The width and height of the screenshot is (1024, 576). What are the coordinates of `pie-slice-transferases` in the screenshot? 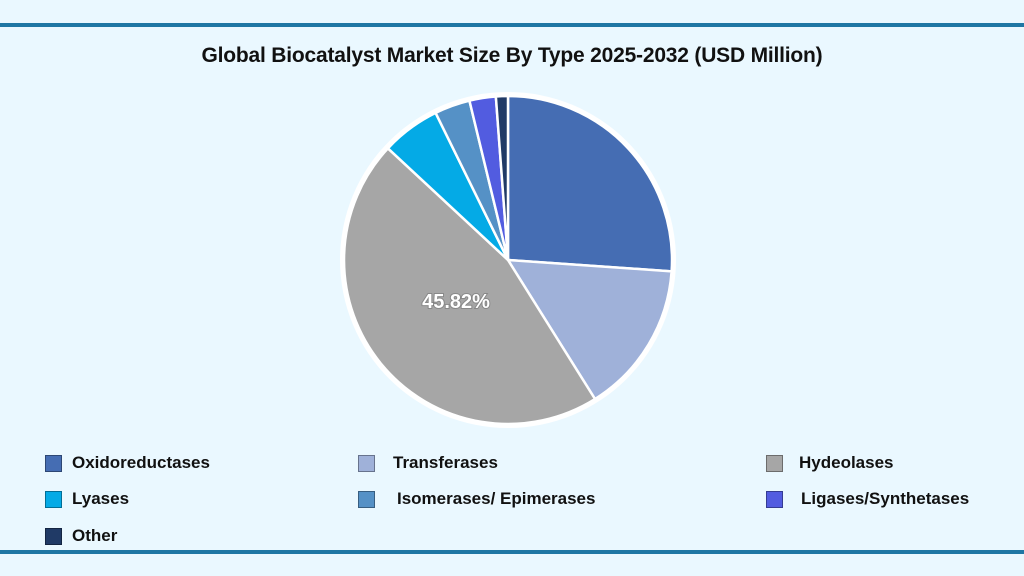 It's located at (589, 329).